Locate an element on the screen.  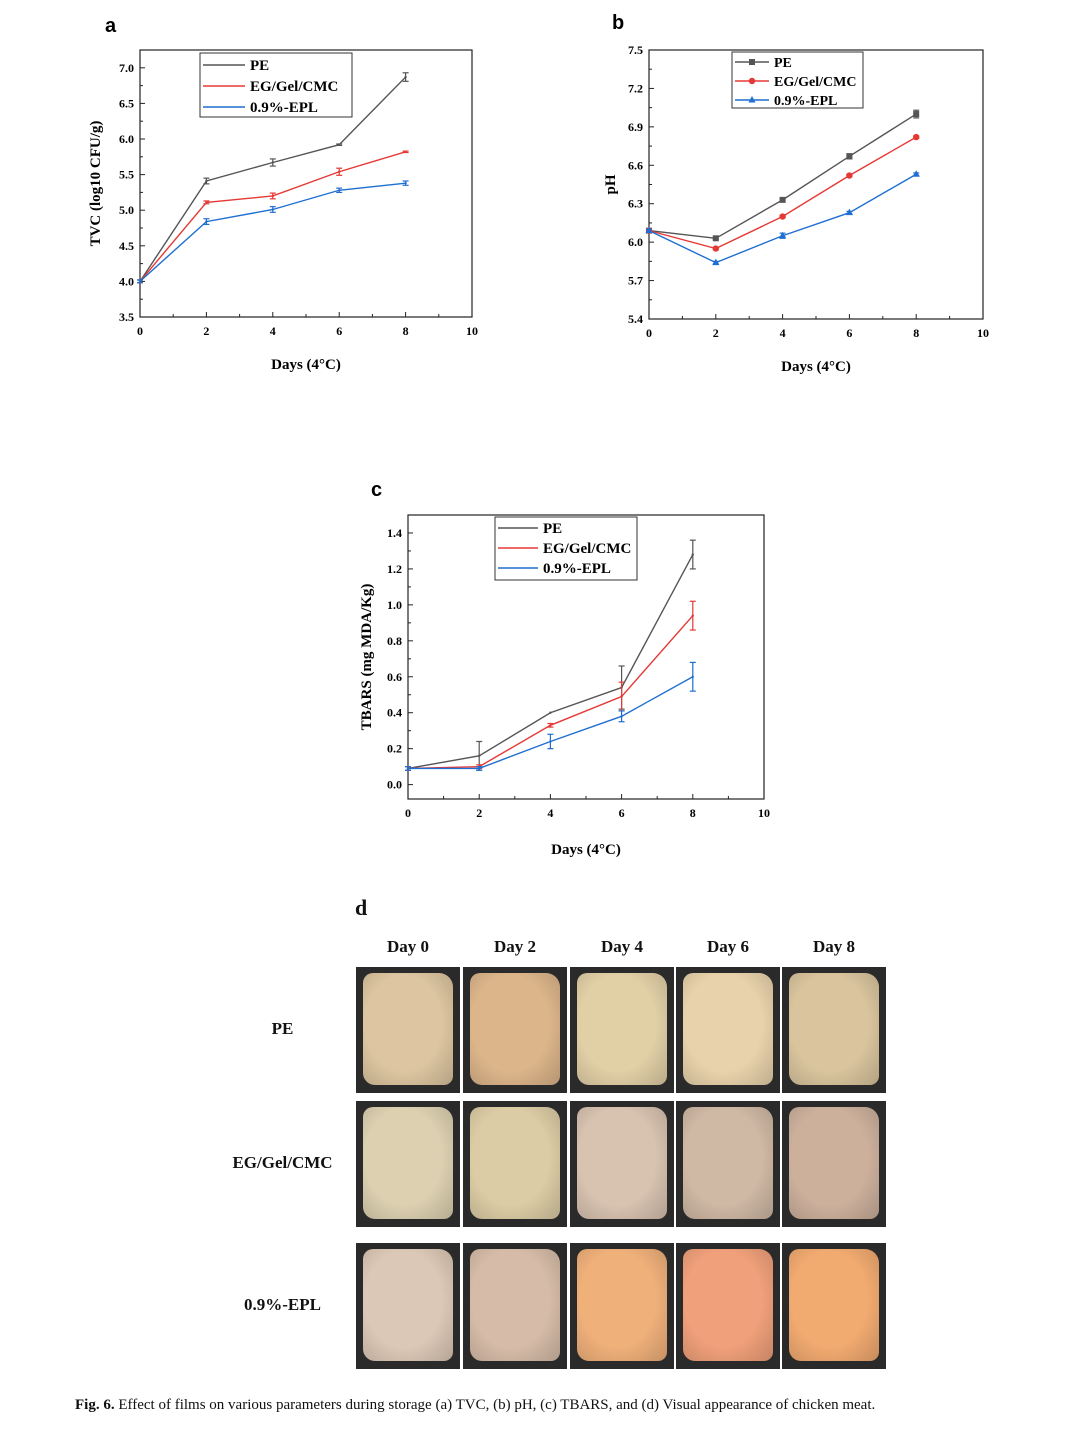
x-tick-label: 2 is located at coordinates (206, 331).